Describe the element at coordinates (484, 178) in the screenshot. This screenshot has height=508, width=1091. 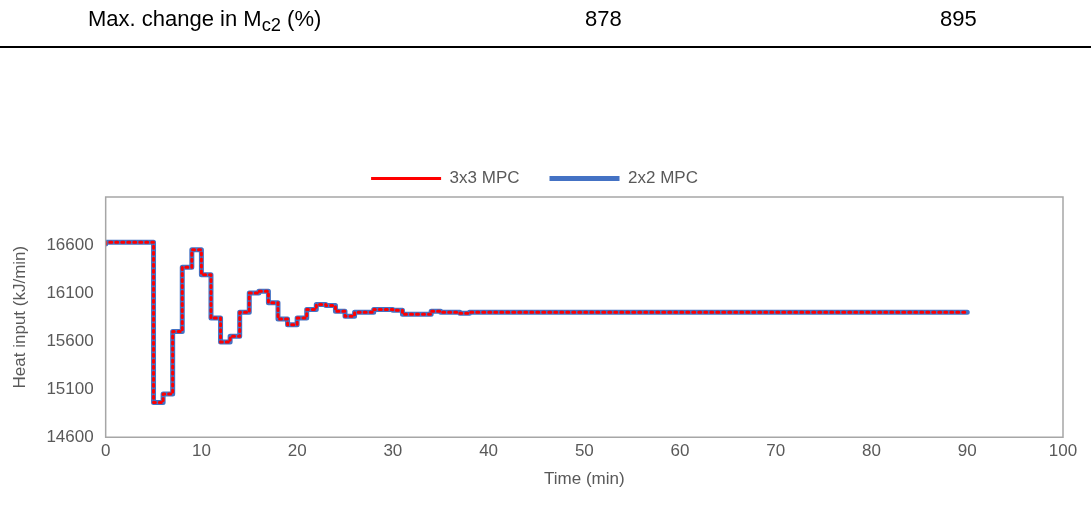
I see `legend-label: 3x3 MPC` at that location.